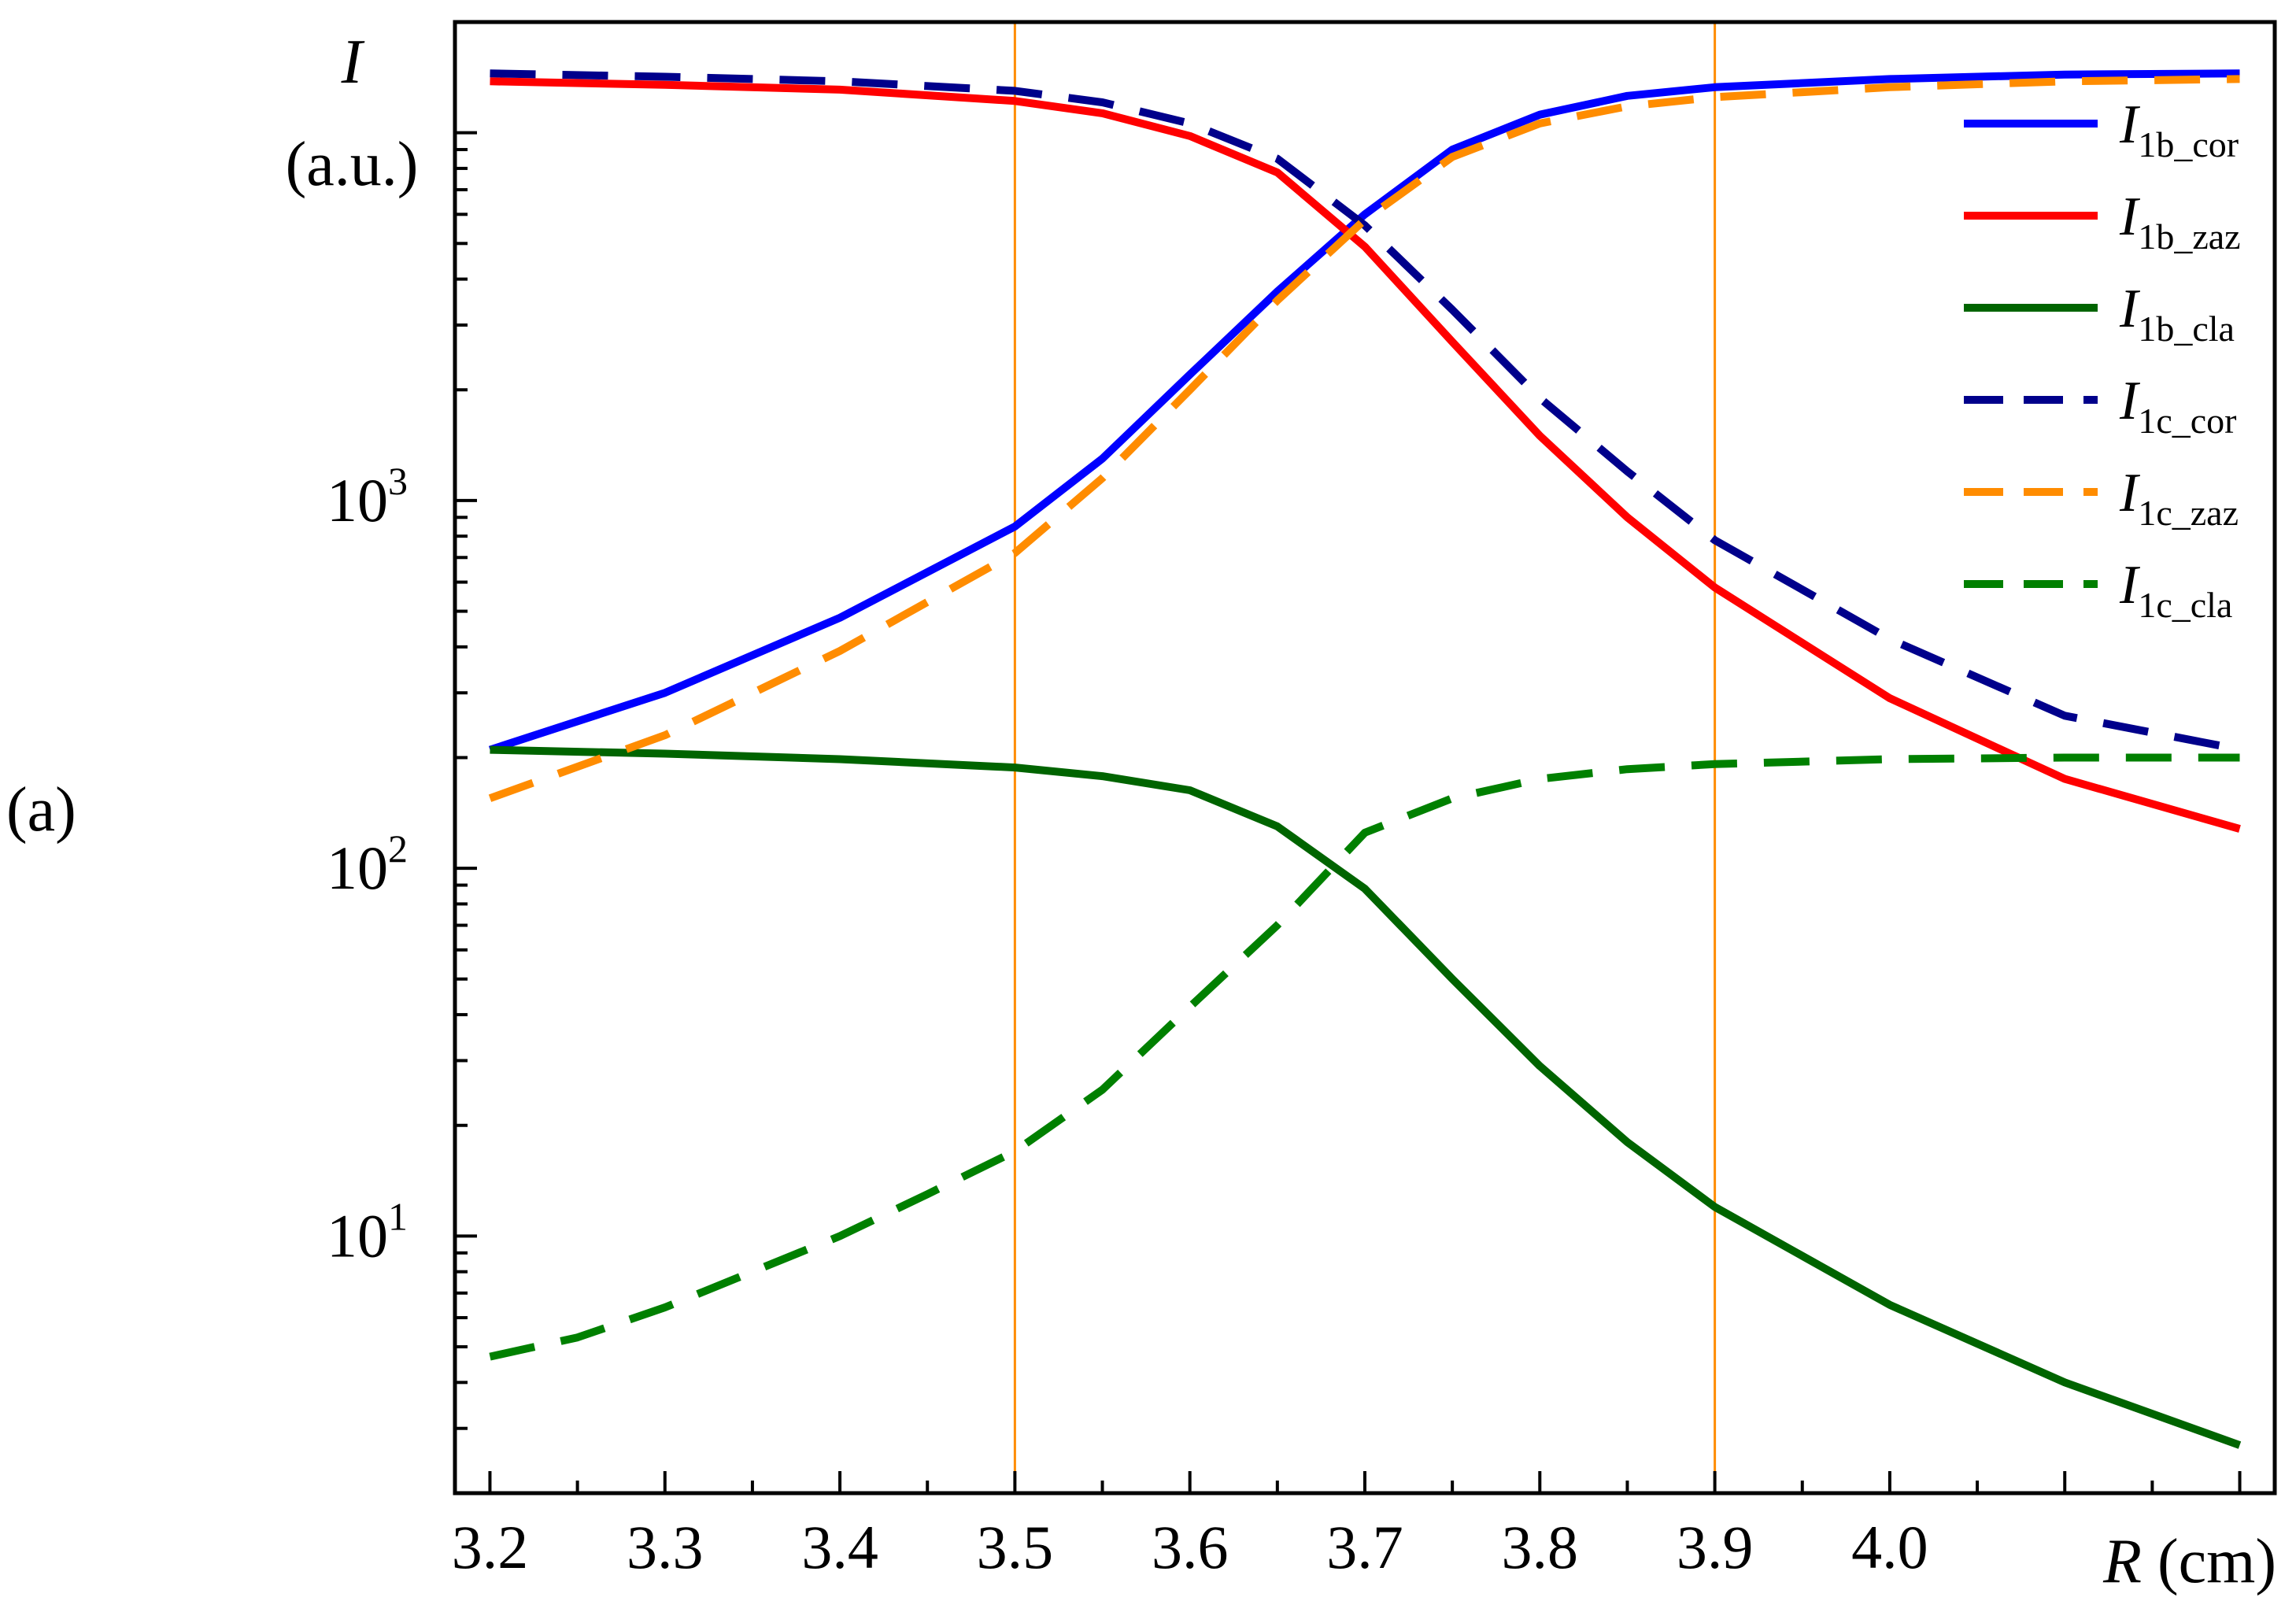 The width and height of the screenshot is (2296, 1612). Describe the element at coordinates (41, 810) in the screenshot. I see `panel-label: (a)` at that location.